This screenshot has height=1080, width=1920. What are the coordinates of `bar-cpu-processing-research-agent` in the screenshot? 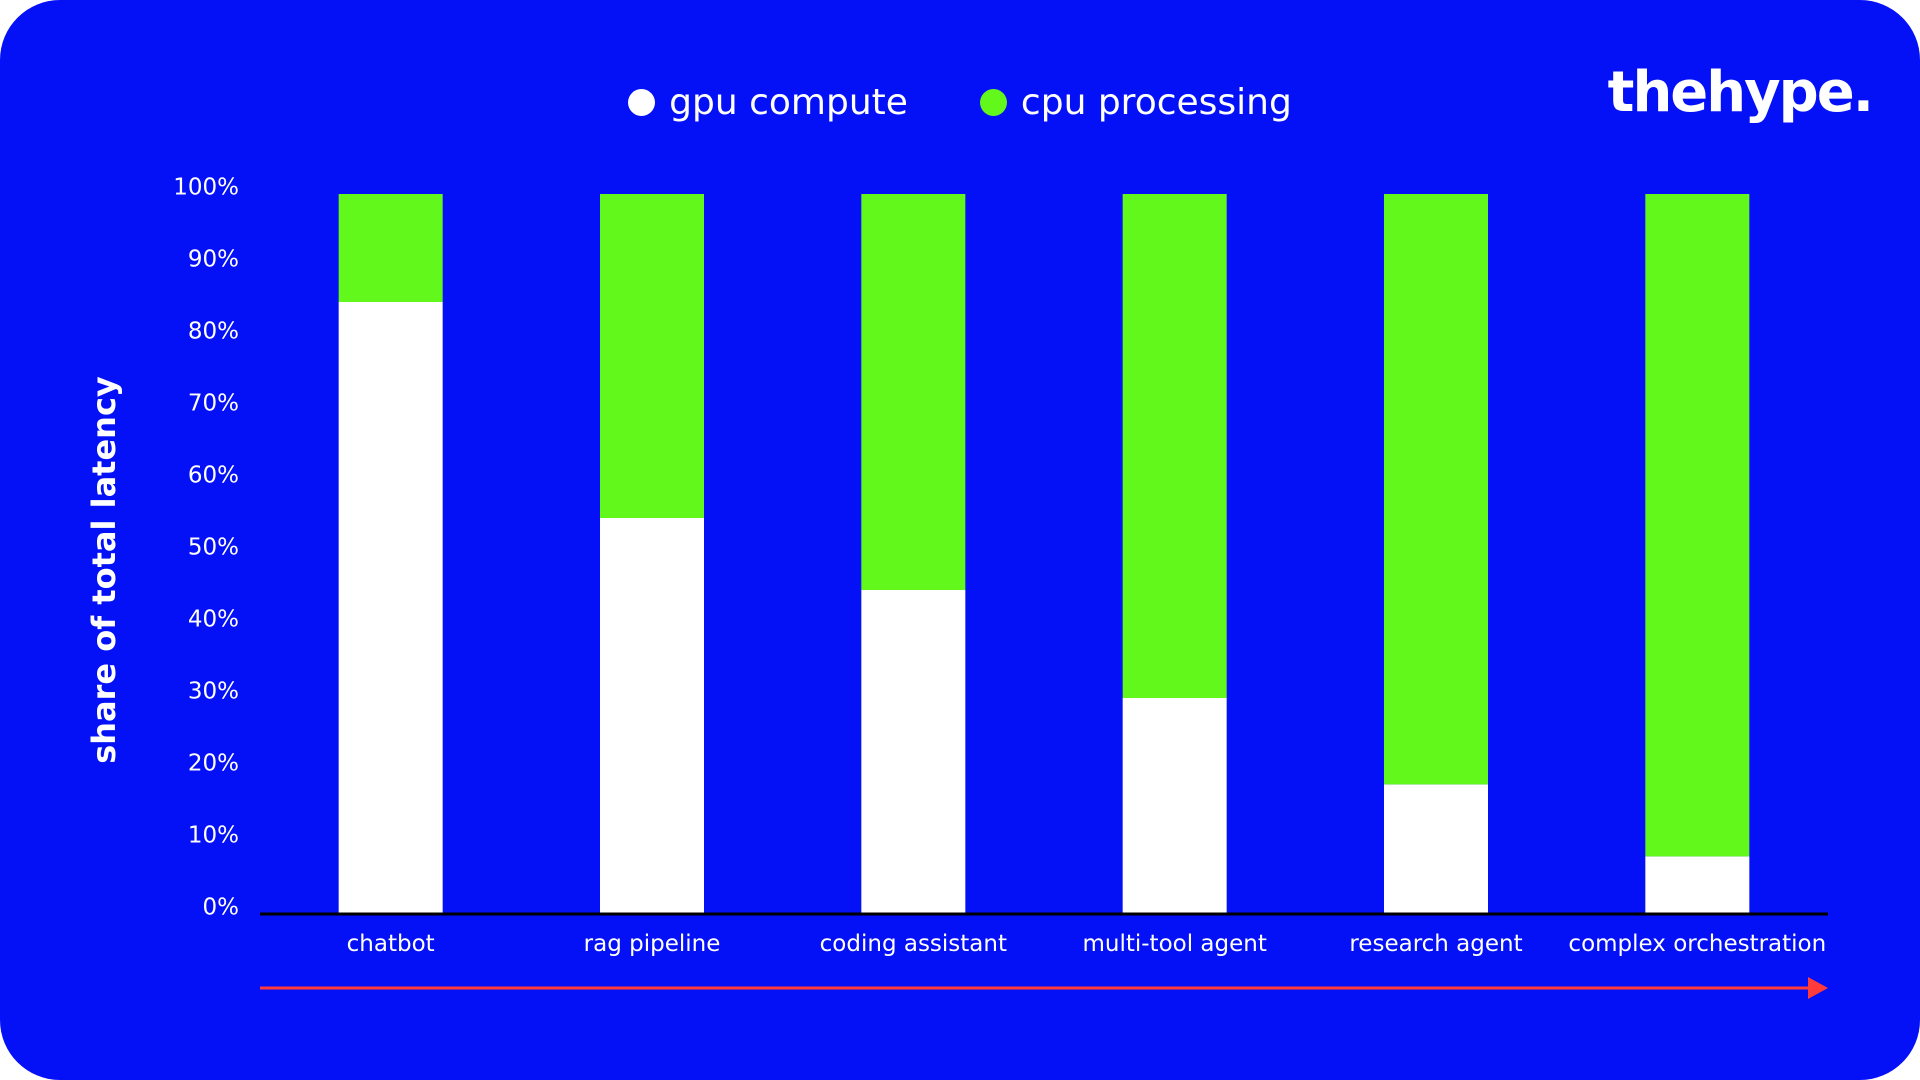 It's located at (1436, 489).